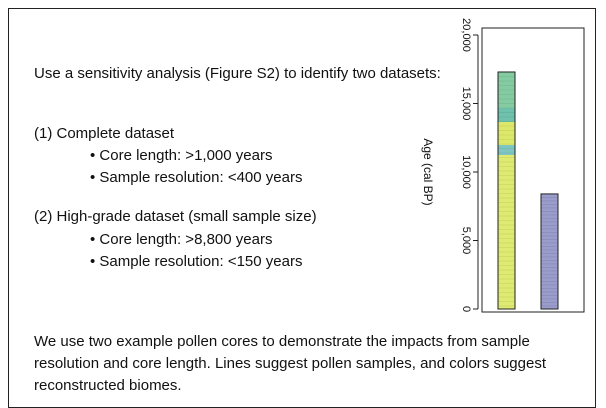 The height and width of the screenshot is (408, 606). I want to click on y-tick-label: 15,000, so click(466, 104).